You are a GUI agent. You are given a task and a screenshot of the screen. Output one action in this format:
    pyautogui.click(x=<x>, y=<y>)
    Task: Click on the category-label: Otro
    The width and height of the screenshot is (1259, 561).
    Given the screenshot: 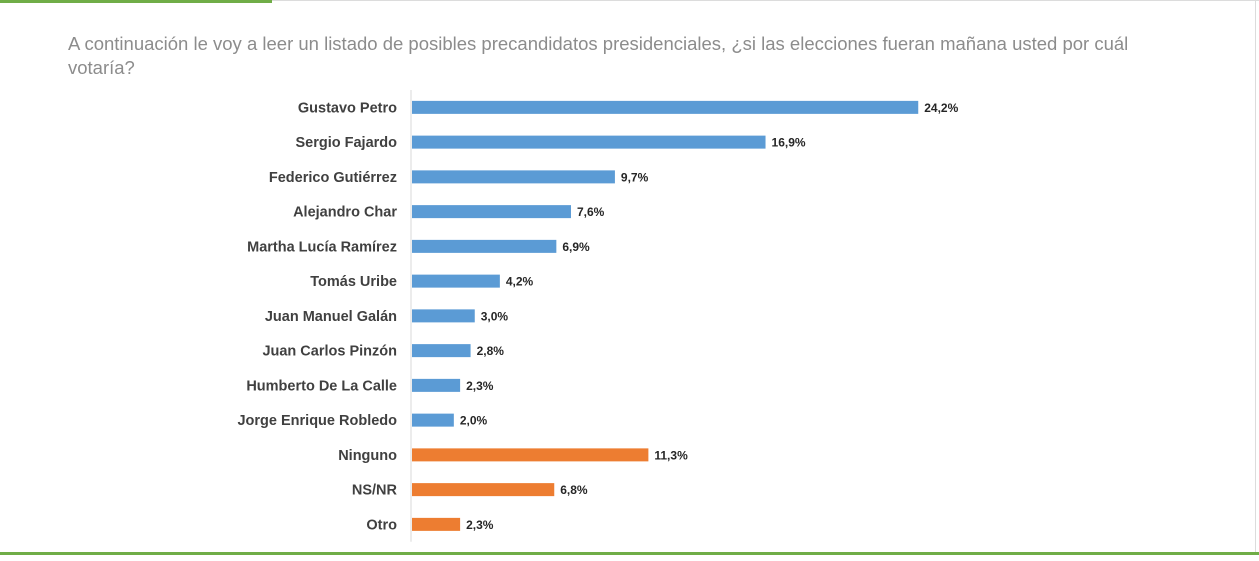 What is the action you would take?
    pyautogui.click(x=381, y=525)
    